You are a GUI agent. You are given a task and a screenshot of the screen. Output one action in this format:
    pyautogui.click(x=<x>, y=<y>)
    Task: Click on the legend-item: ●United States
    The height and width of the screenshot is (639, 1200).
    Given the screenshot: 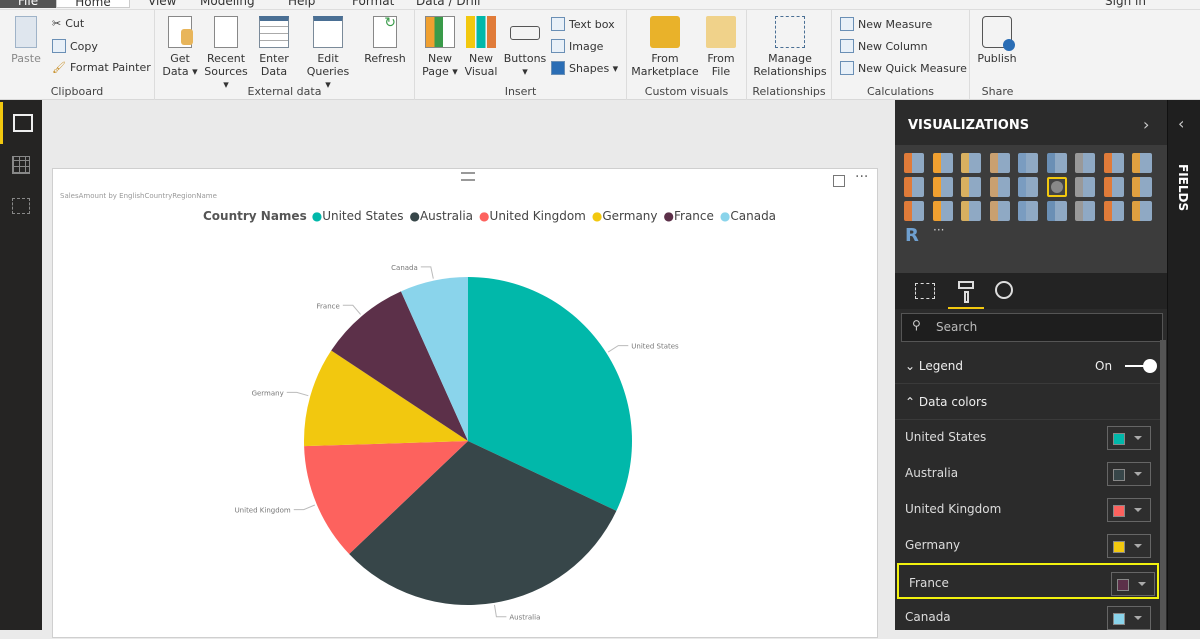 What is the action you would take?
    pyautogui.click(x=358, y=216)
    